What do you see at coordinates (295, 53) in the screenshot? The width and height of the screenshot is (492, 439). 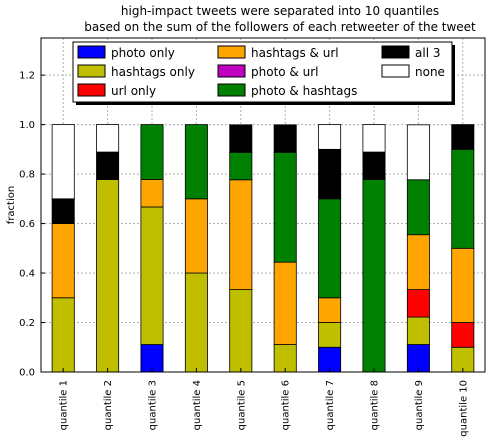 I see `legend-label: hashtags & url` at bounding box center [295, 53].